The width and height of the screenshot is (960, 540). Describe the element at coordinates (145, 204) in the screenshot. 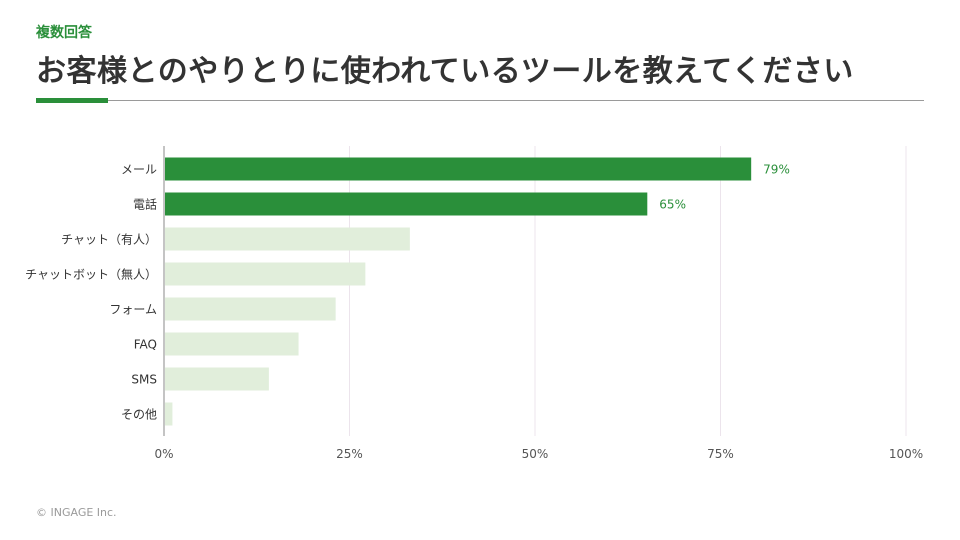

I see `category-label: 電話` at that location.